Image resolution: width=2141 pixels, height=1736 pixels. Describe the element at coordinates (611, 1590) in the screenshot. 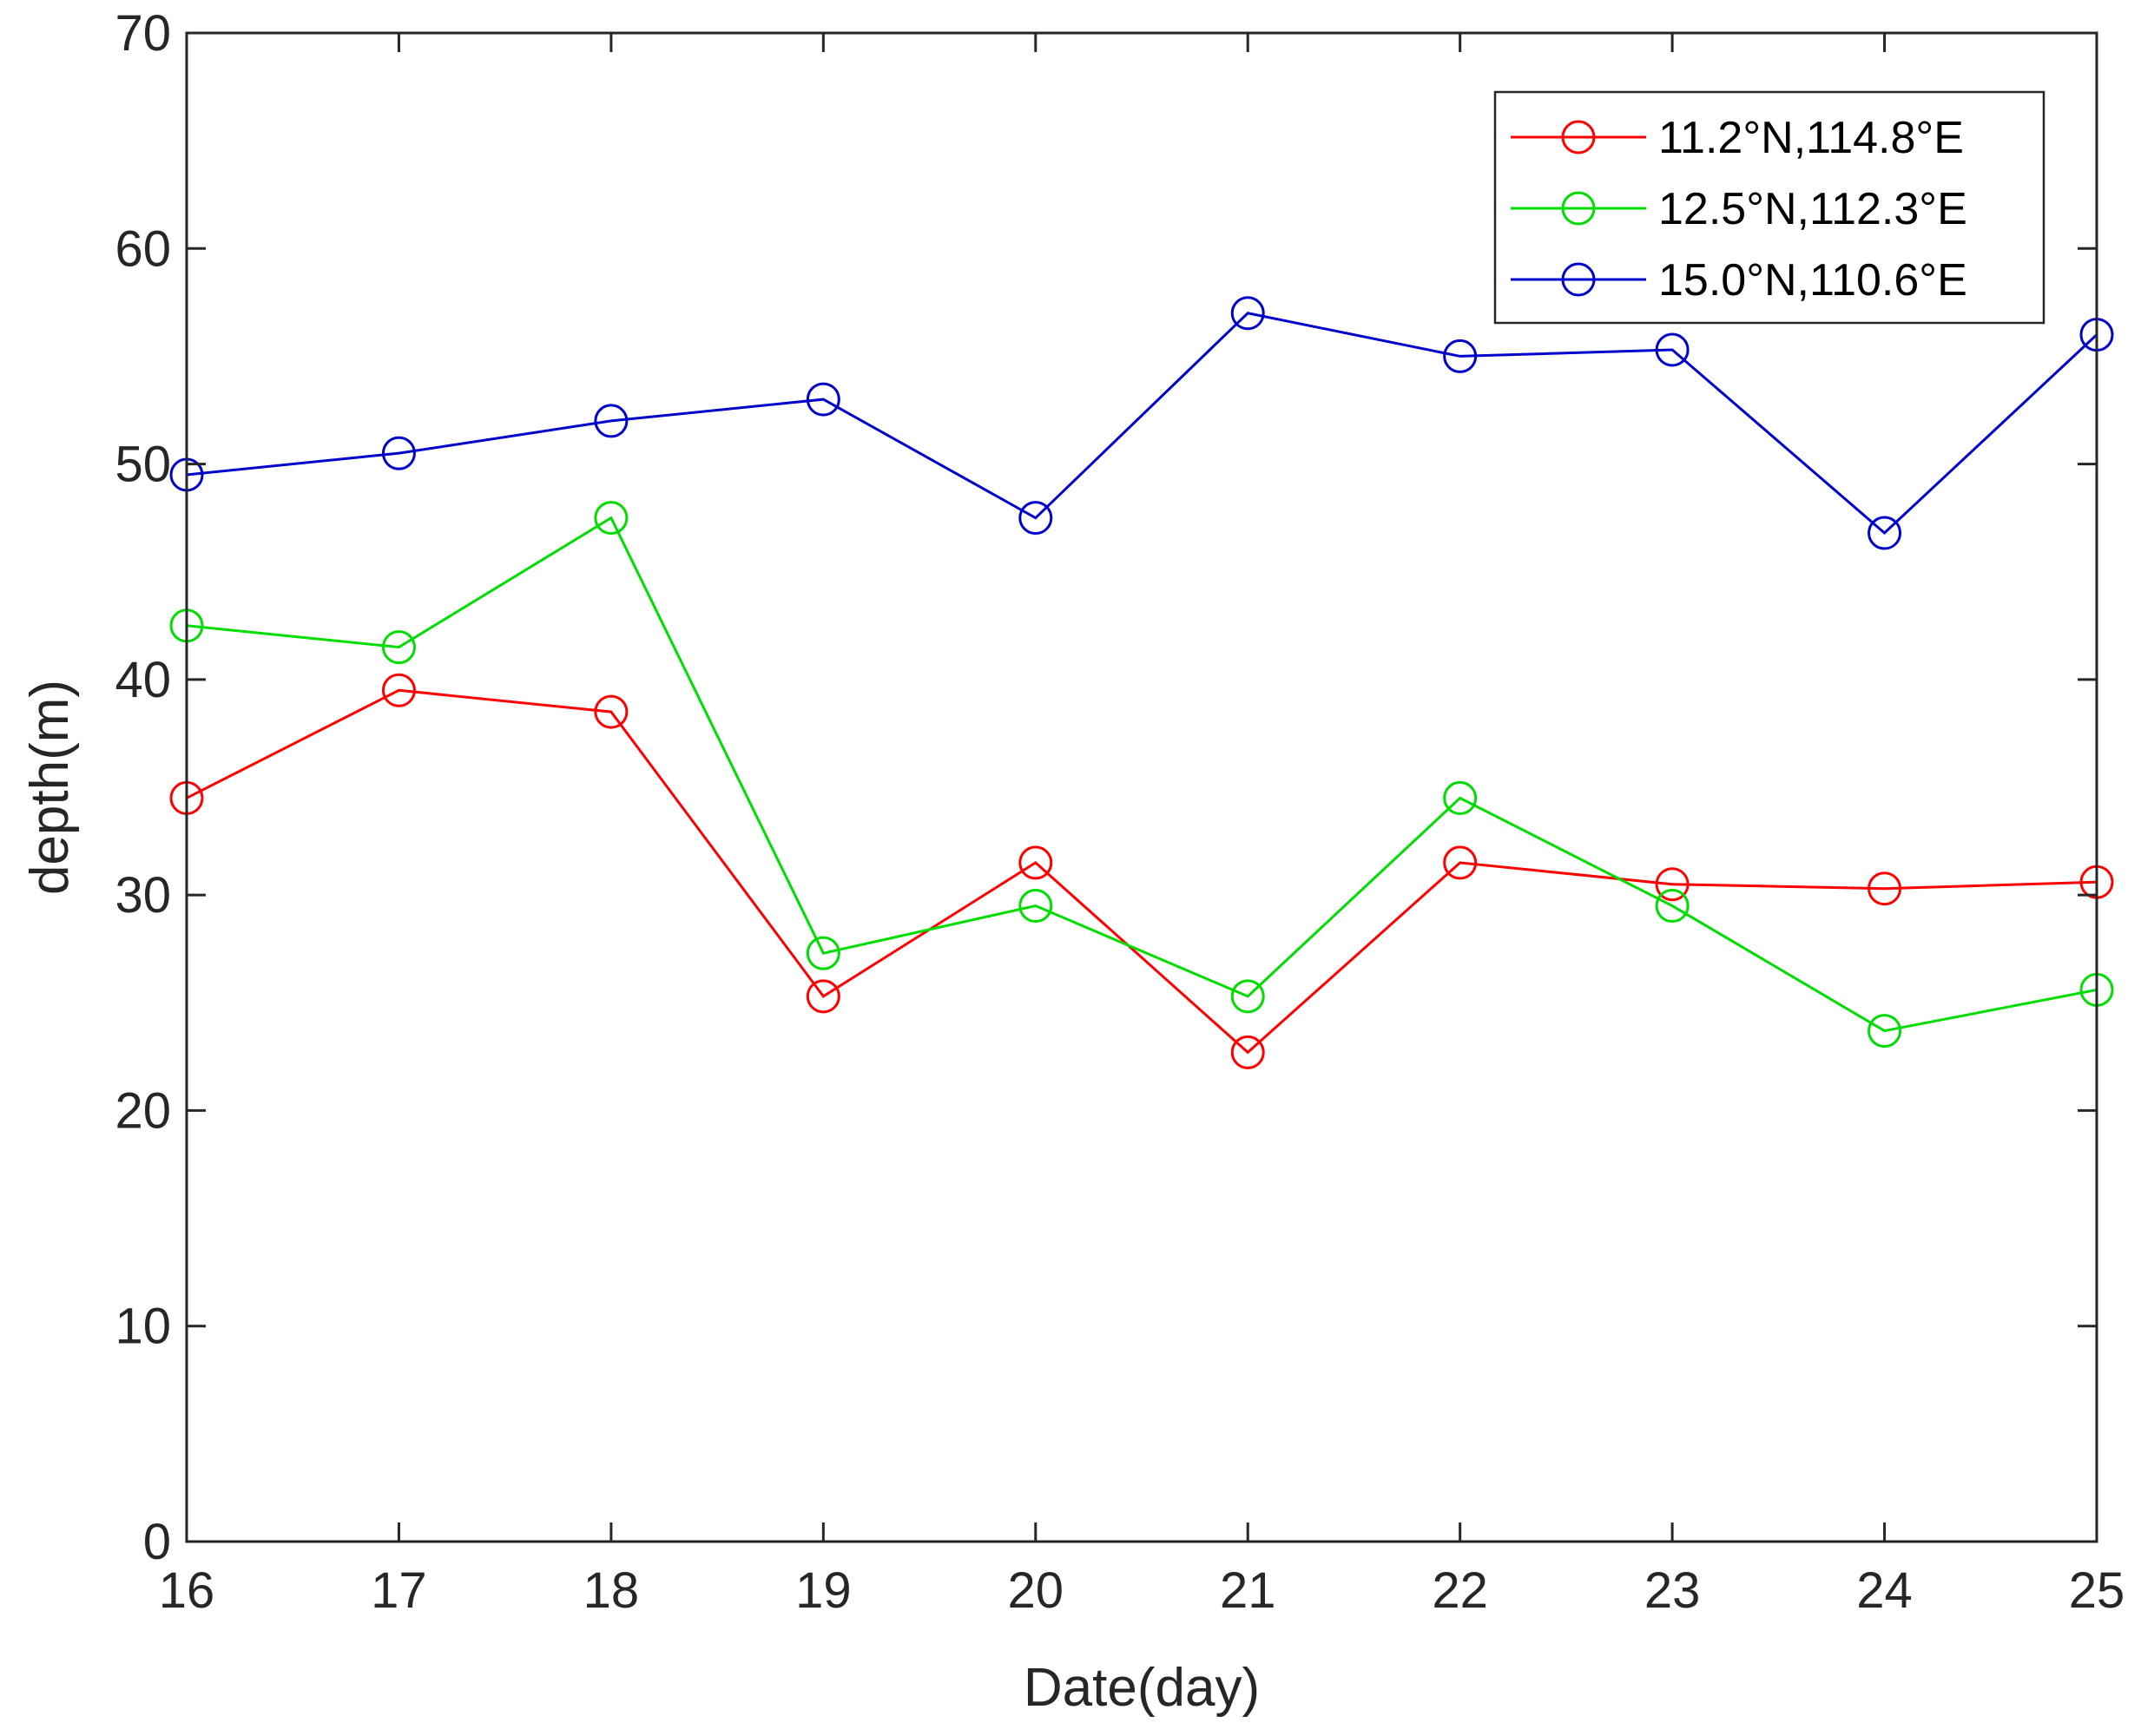

I see `x-tick-label: 18` at that location.